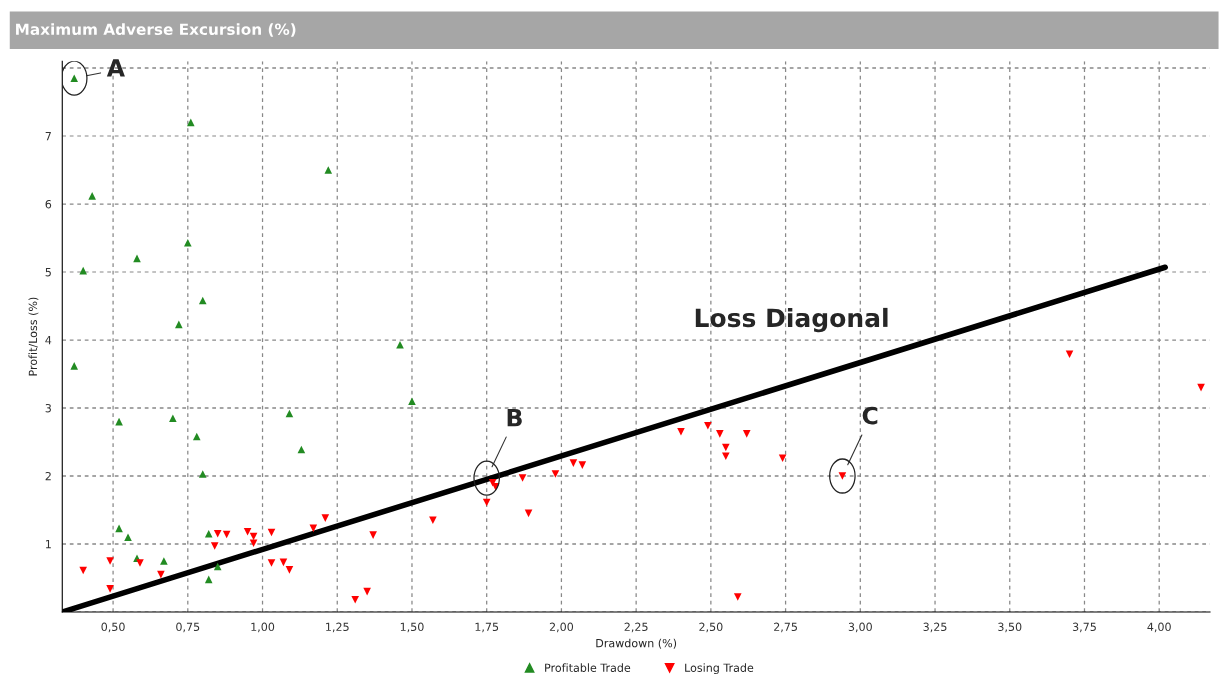 Image resolution: width=1221 pixels, height=680 pixels. Describe the element at coordinates (156, 30) in the screenshot. I see `chart-title: Maximum Adverse Excursion (%)` at that location.